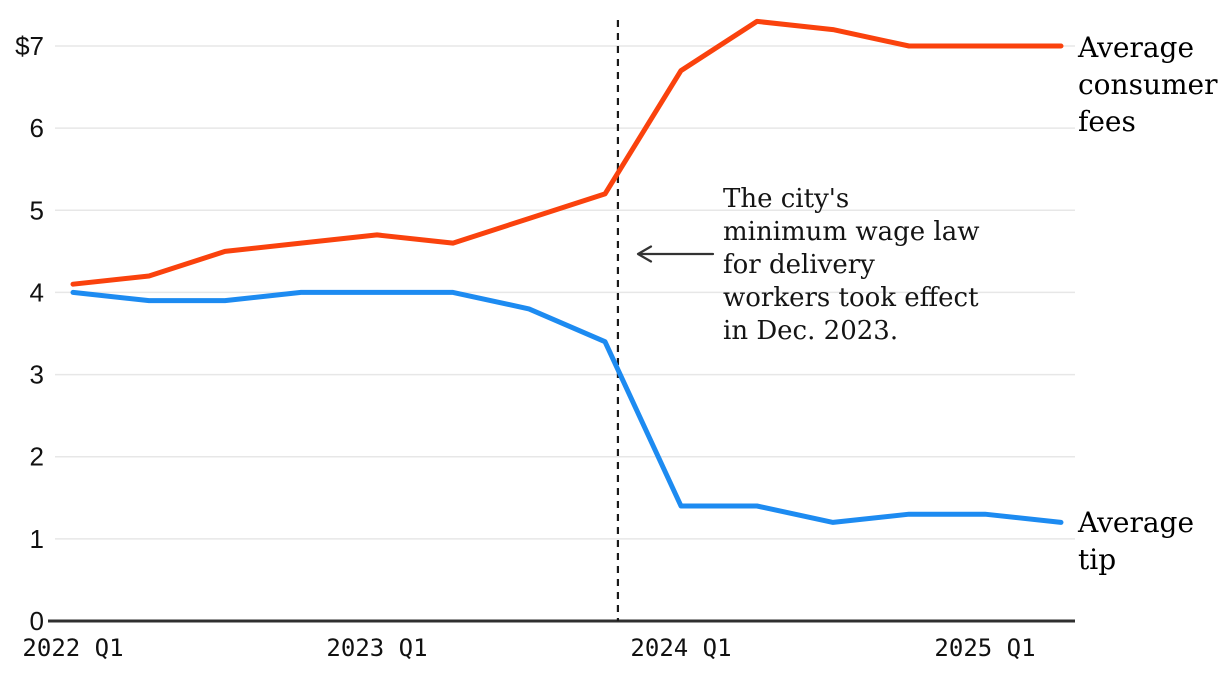 Image resolution: width=1220 pixels, height=682 pixels. Describe the element at coordinates (984, 648) in the screenshot. I see `x-axis-tick-label: 2025 Q1` at that location.